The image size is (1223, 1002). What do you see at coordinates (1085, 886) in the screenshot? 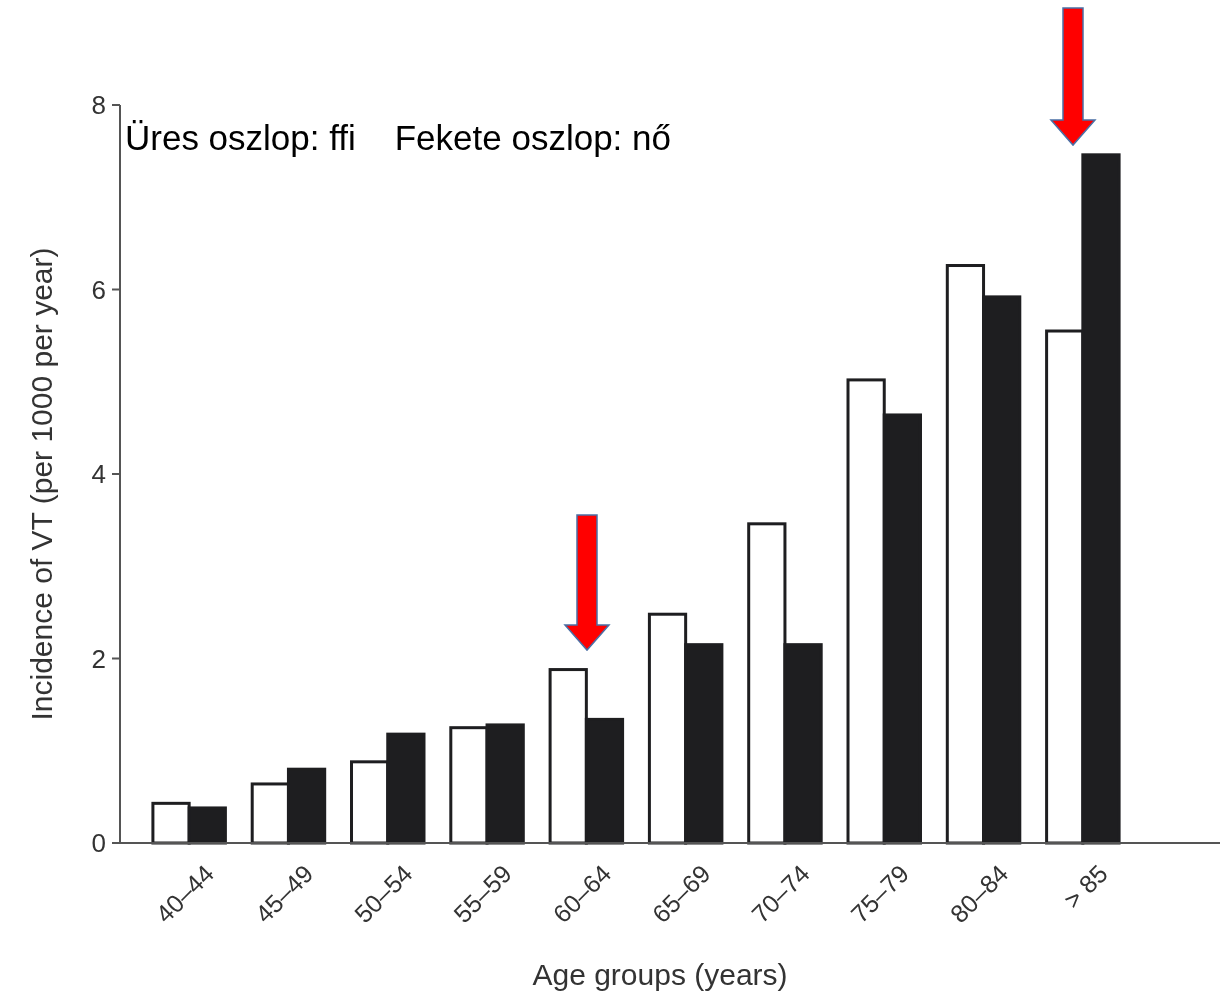
I see `x-tick-label: > 85` at bounding box center [1085, 886].